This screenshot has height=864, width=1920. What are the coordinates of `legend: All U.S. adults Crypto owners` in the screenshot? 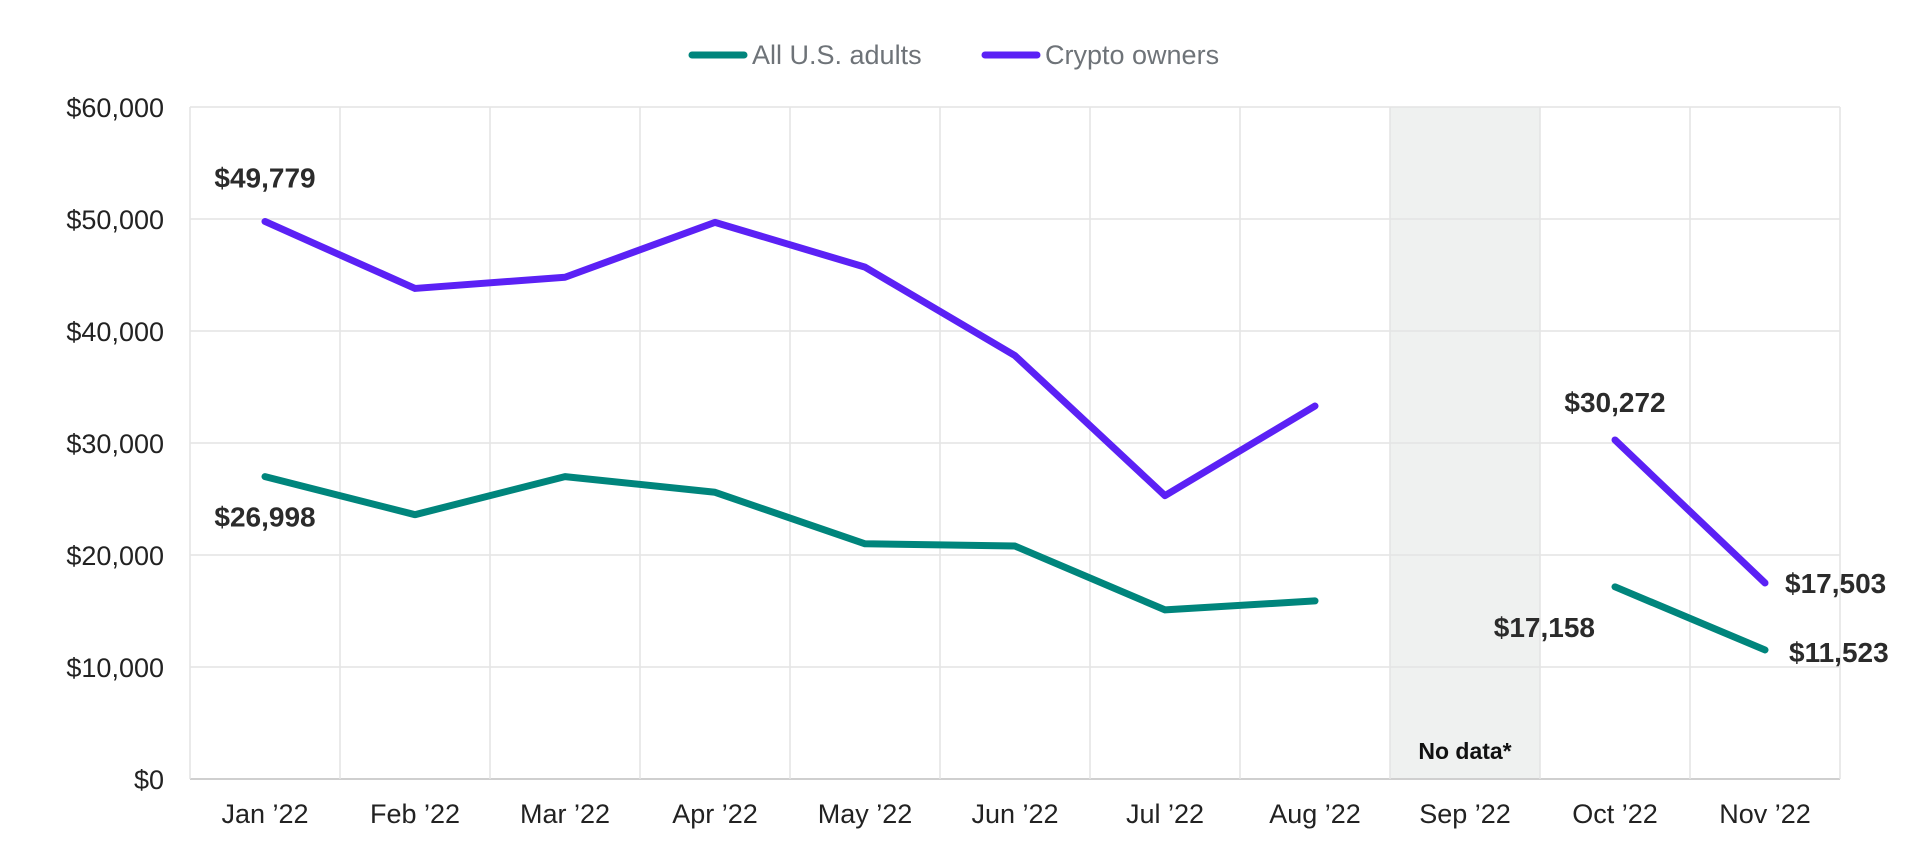 It's located at (953, 55).